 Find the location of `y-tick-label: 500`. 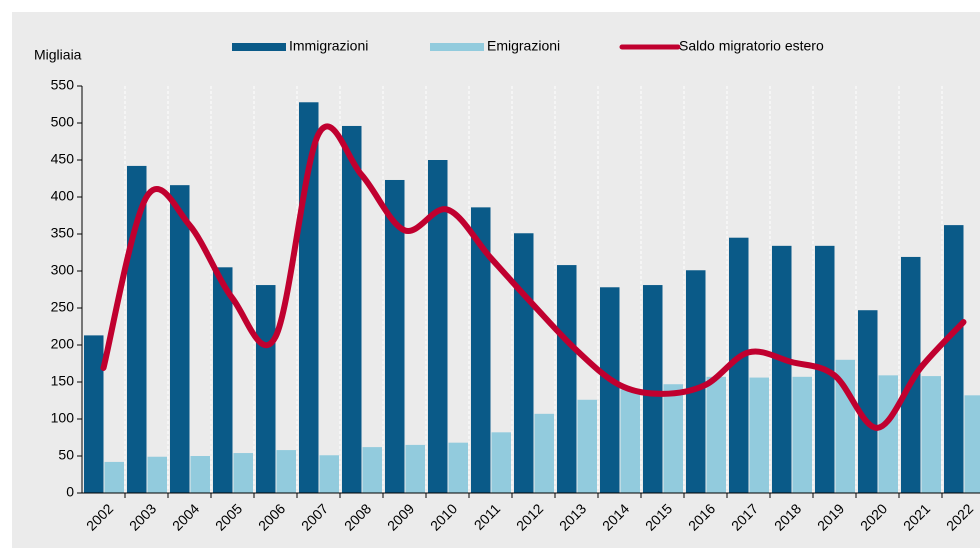

y-tick-label: 500 is located at coordinates (63, 122).